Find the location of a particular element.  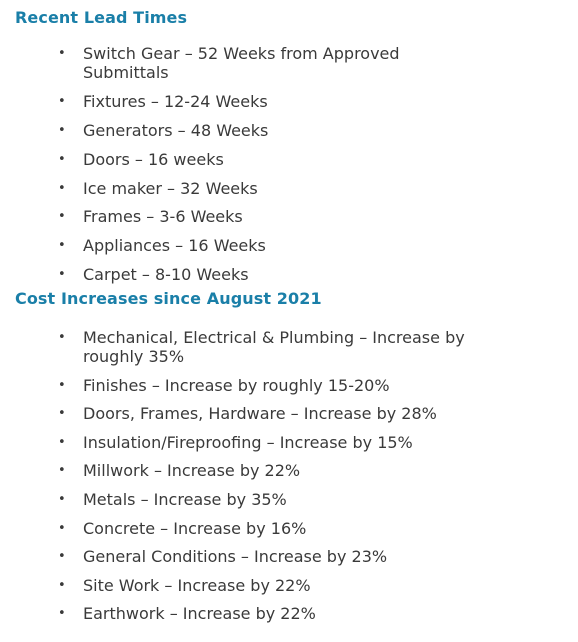

list-item: Generators – 48 Weeks is located at coordinates (289, 130).